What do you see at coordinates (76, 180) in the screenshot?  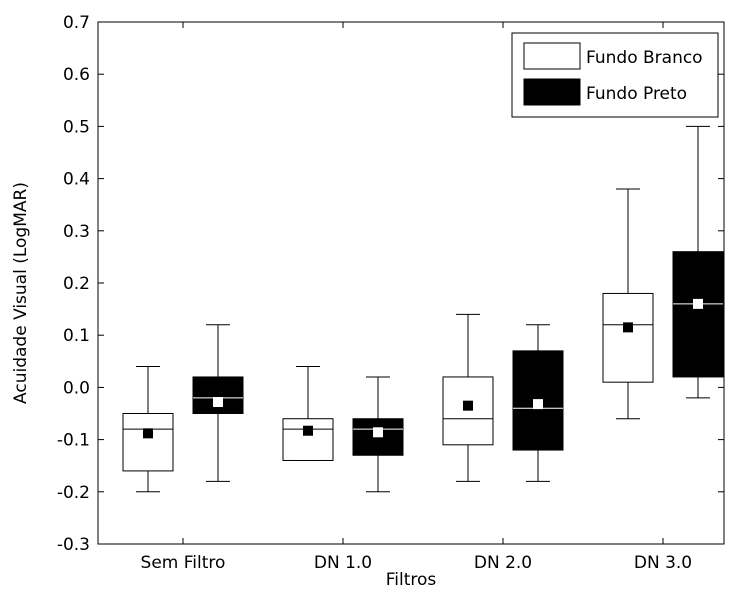 I see `y-tick-label: 0.4` at bounding box center [76, 180].